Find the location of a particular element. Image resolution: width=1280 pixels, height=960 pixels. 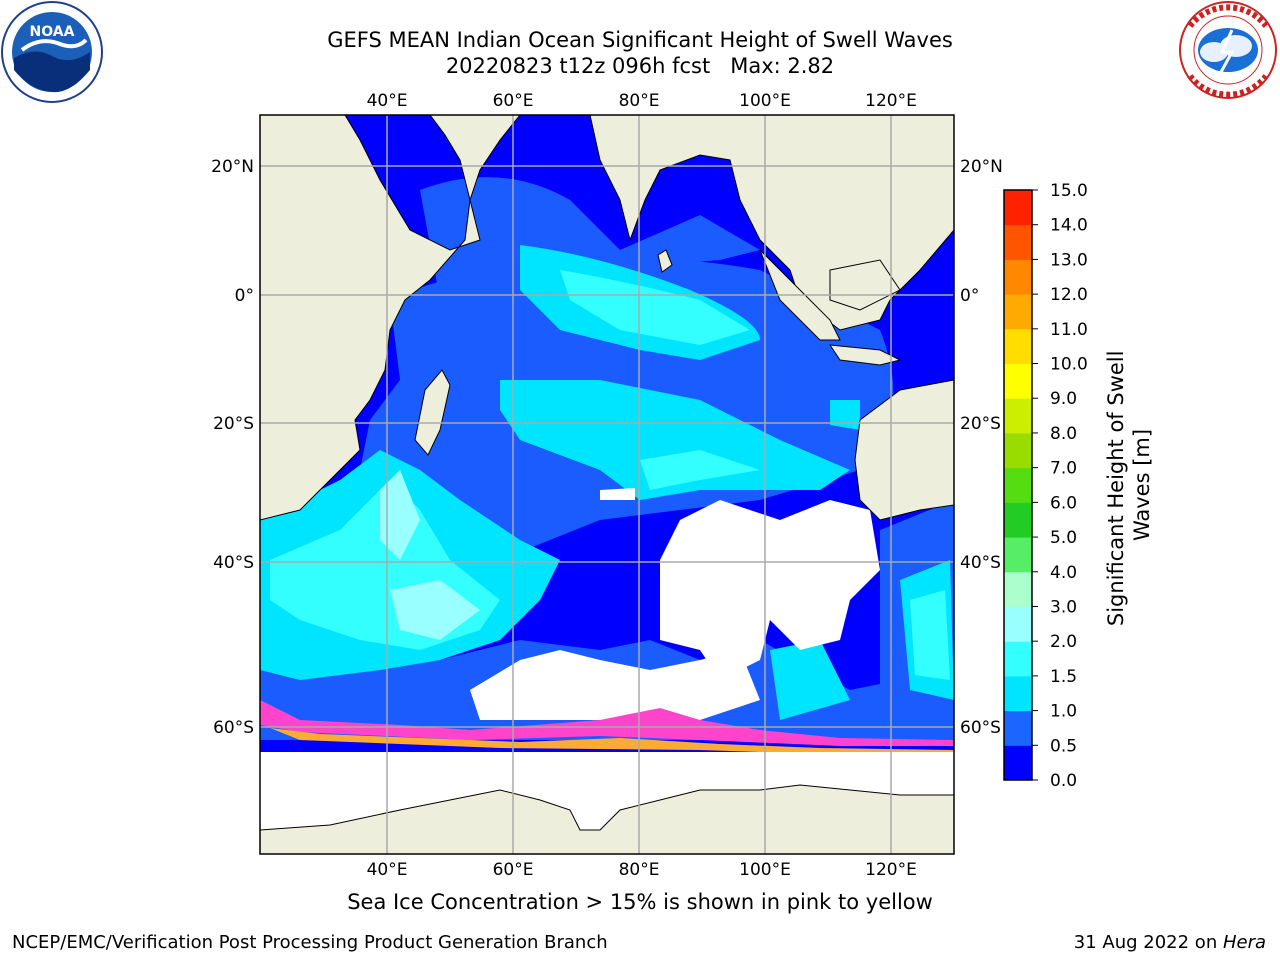

lon-label-top: 80°E is located at coordinates (639, 101).